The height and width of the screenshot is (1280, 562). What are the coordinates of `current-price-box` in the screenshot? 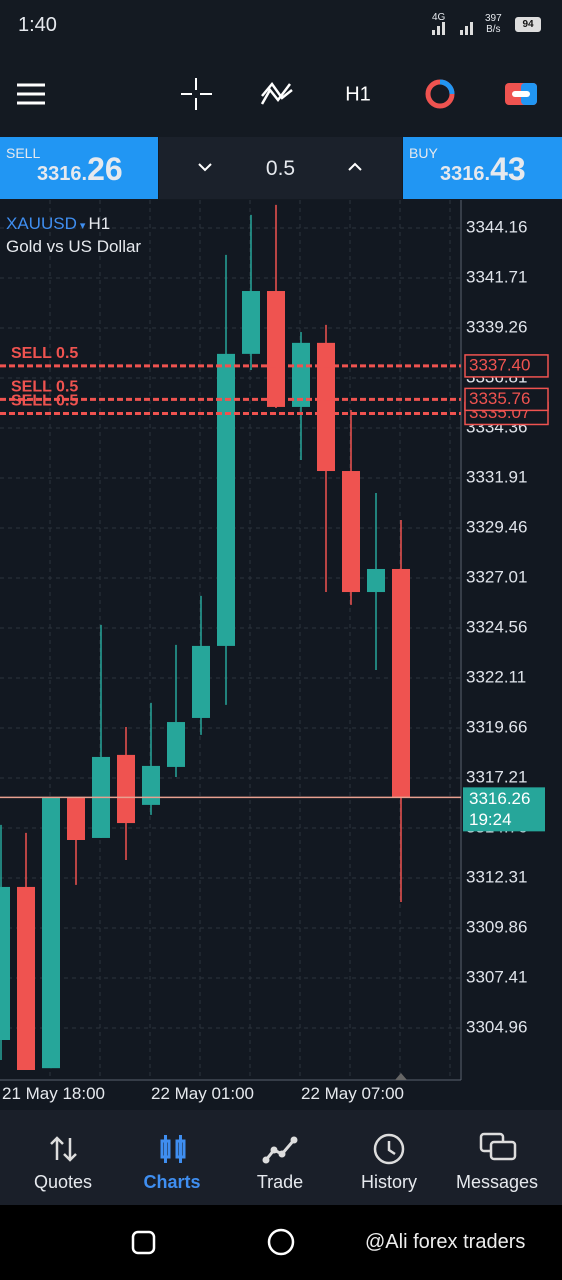 It's located at (504, 809).